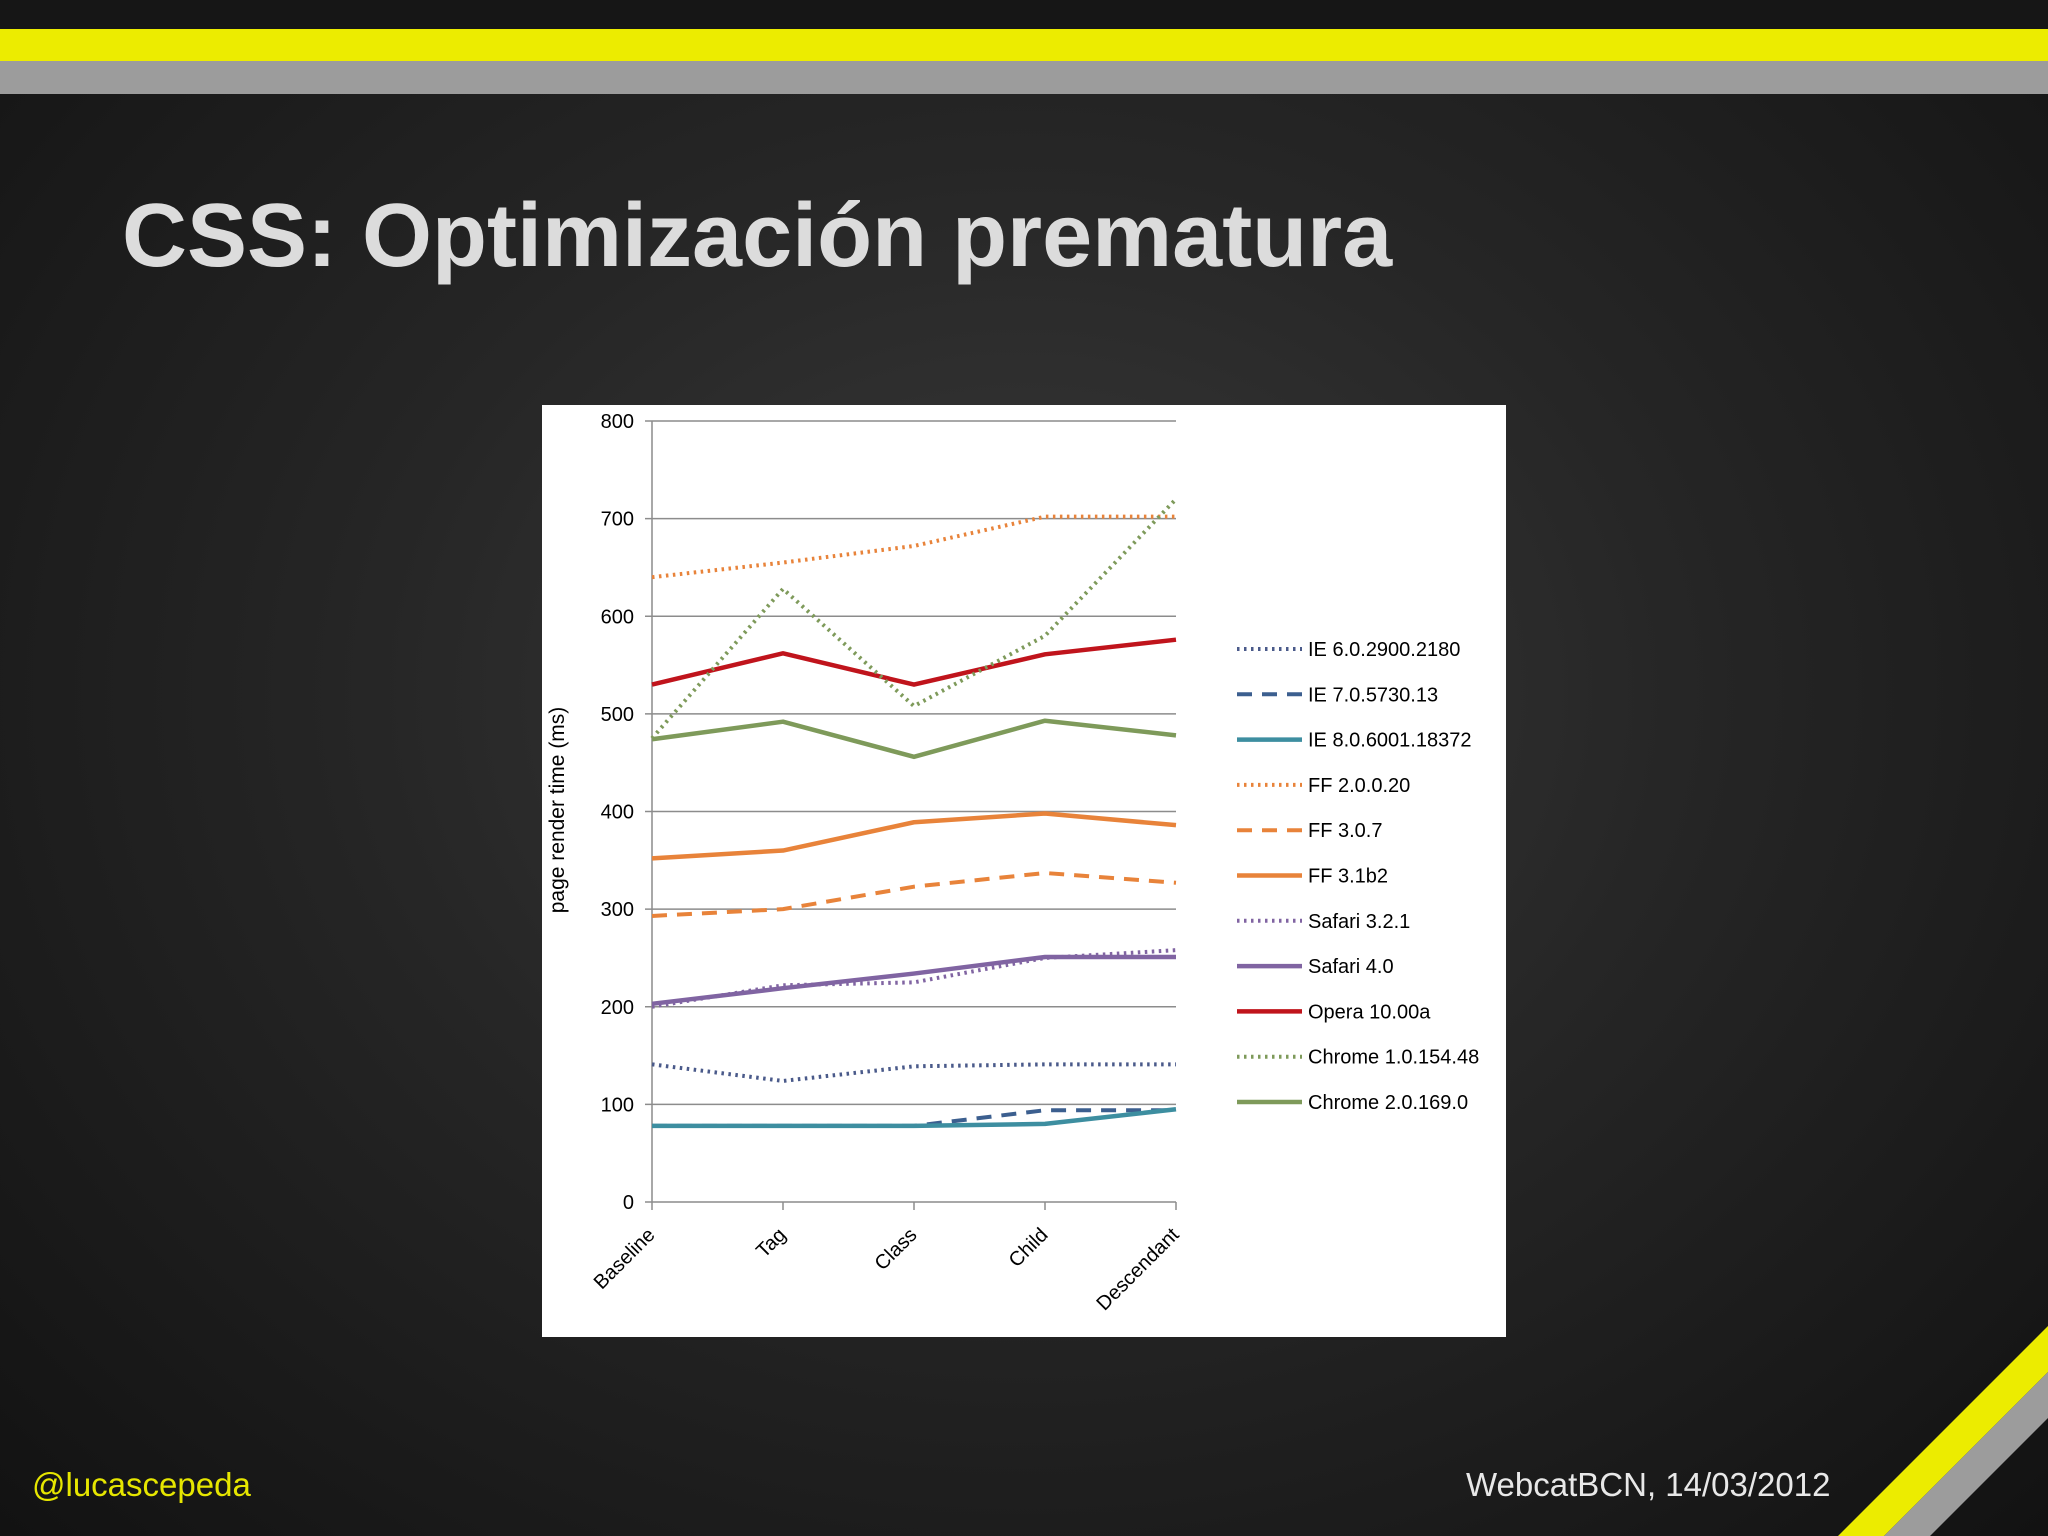 This screenshot has width=2048, height=1536. Describe the element at coordinates (617, 813) in the screenshot. I see `y-tick-label: 400` at that location.